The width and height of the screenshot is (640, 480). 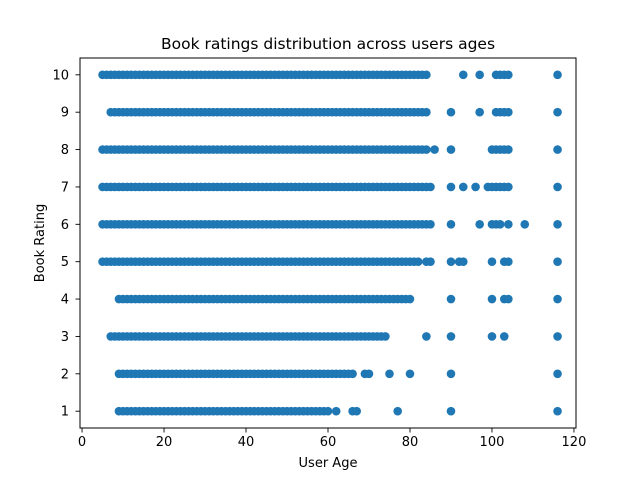 I want to click on x-axis-label: User Age, so click(x=328, y=463).